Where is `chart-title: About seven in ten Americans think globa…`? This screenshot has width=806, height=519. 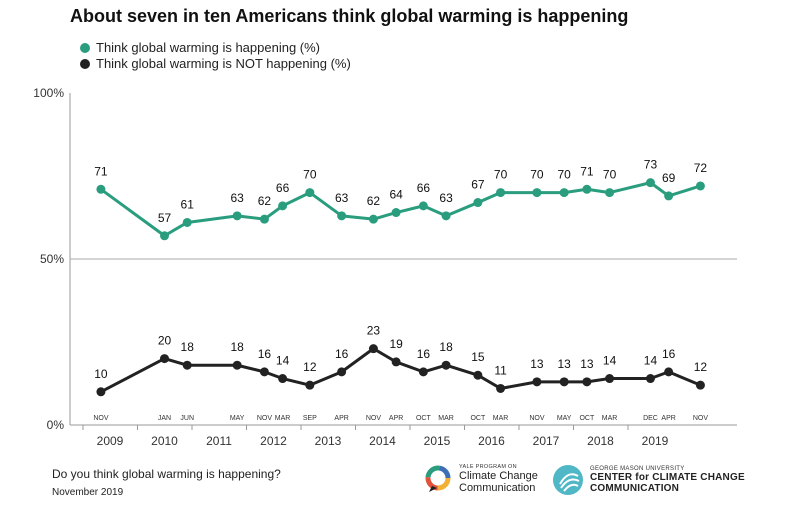 chart-title: About seven in ten Americans think globa… is located at coordinates (349, 16).